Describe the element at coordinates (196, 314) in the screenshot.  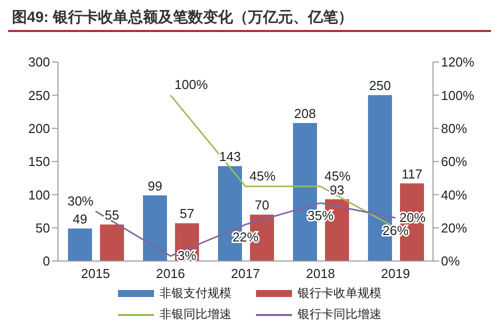
I see `legend-label: 非银同比增速` at that location.